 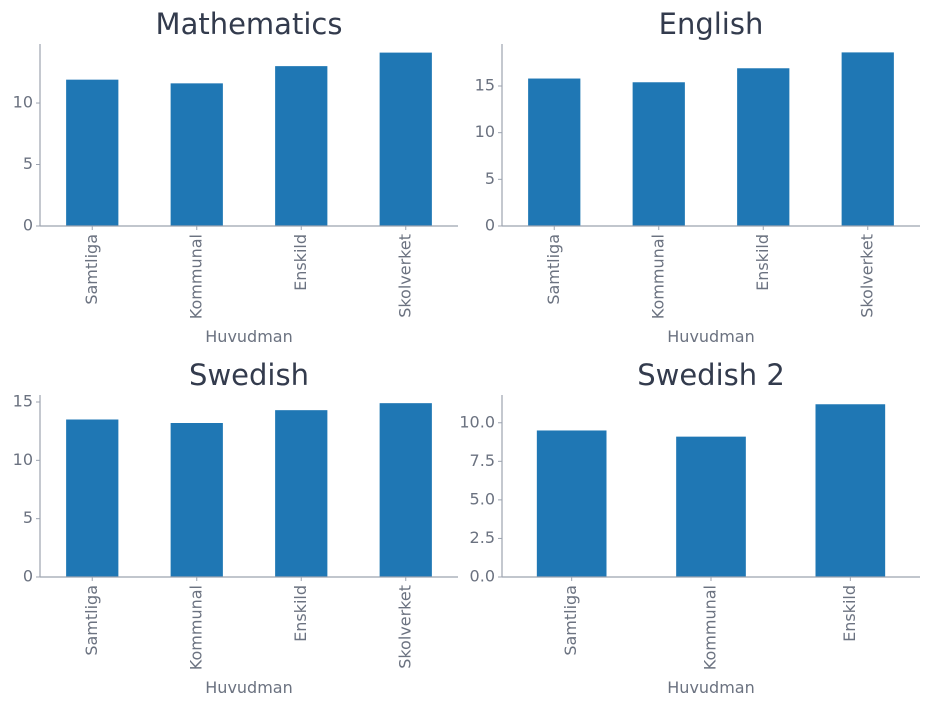 What do you see at coordinates (249, 24) in the screenshot?
I see `chart-title: Mathematics` at bounding box center [249, 24].